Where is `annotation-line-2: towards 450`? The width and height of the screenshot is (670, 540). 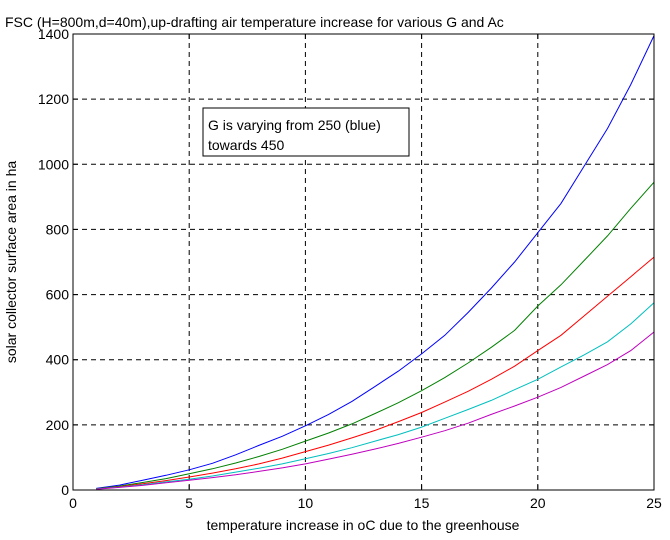 annotation-line-2: towards 450 is located at coordinates (246, 145).